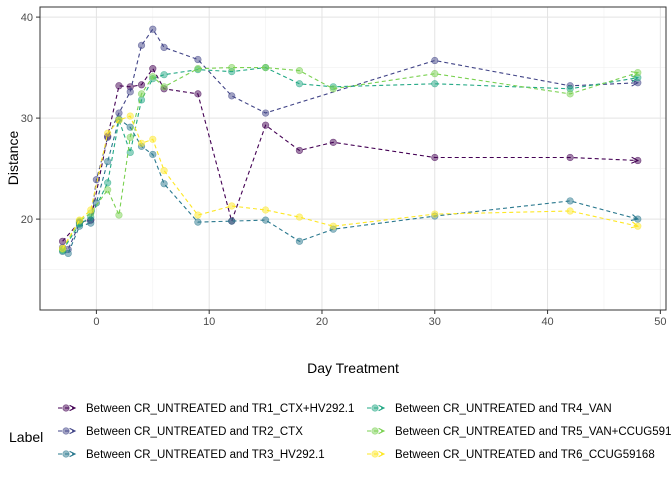  Describe the element at coordinates (26, 437) in the screenshot. I see `legend-title: Label` at that location.